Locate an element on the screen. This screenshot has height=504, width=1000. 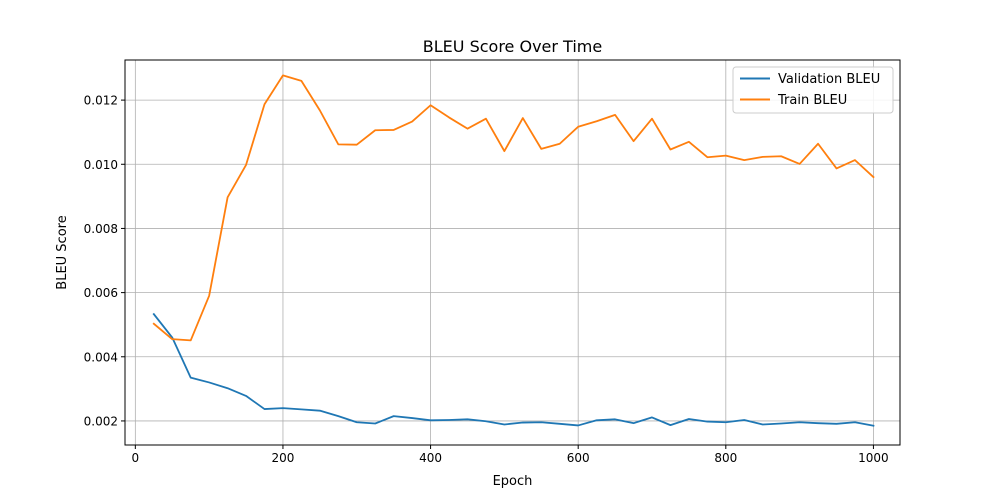
legend-label-validation: Validation BLEU is located at coordinates (829, 79).